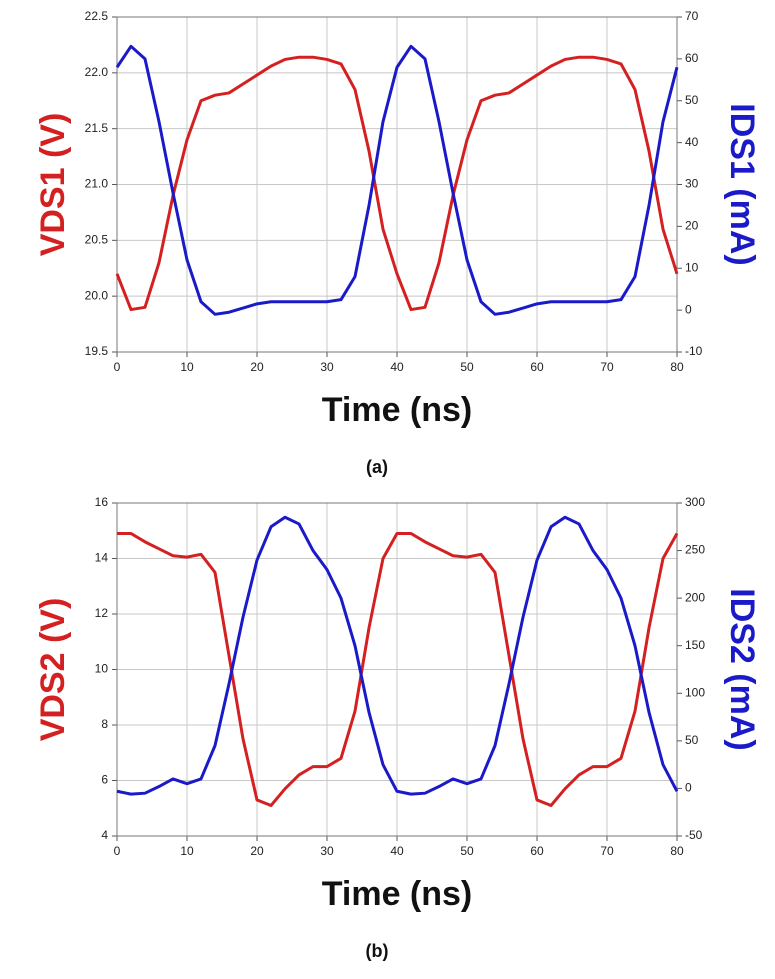 Image resolution: width=775 pixels, height=979 pixels. I want to click on y-axis-label: VDS2 (V), so click(53, 670).